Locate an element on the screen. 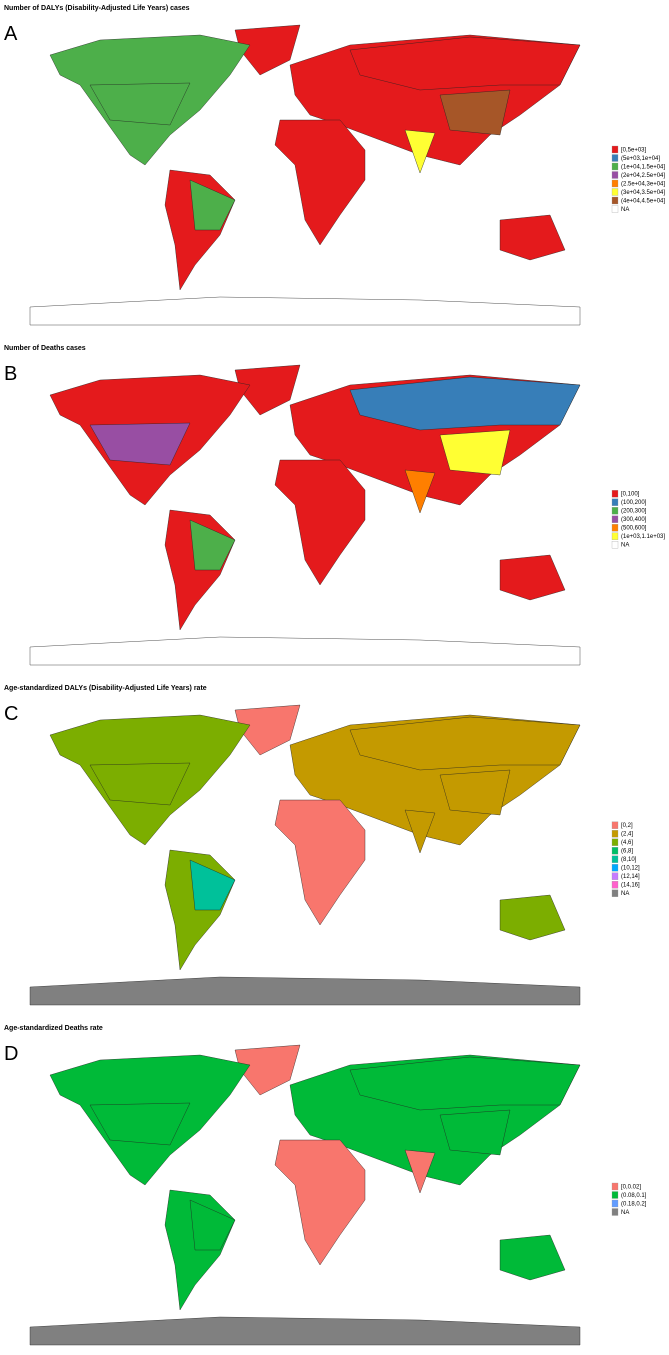 The height and width of the screenshot is (1355, 669). legend-label: (3e+04,3.5e+04] is located at coordinates (643, 193).